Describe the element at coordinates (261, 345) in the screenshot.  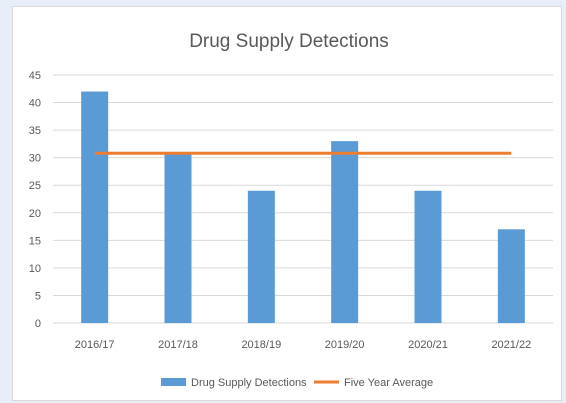
I see `x-tick-label: 2018/19` at that location.